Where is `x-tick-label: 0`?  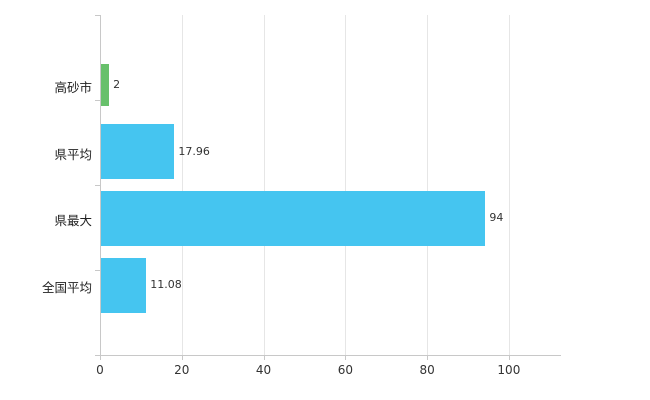
x-tick-label: 0 is located at coordinates (100, 370).